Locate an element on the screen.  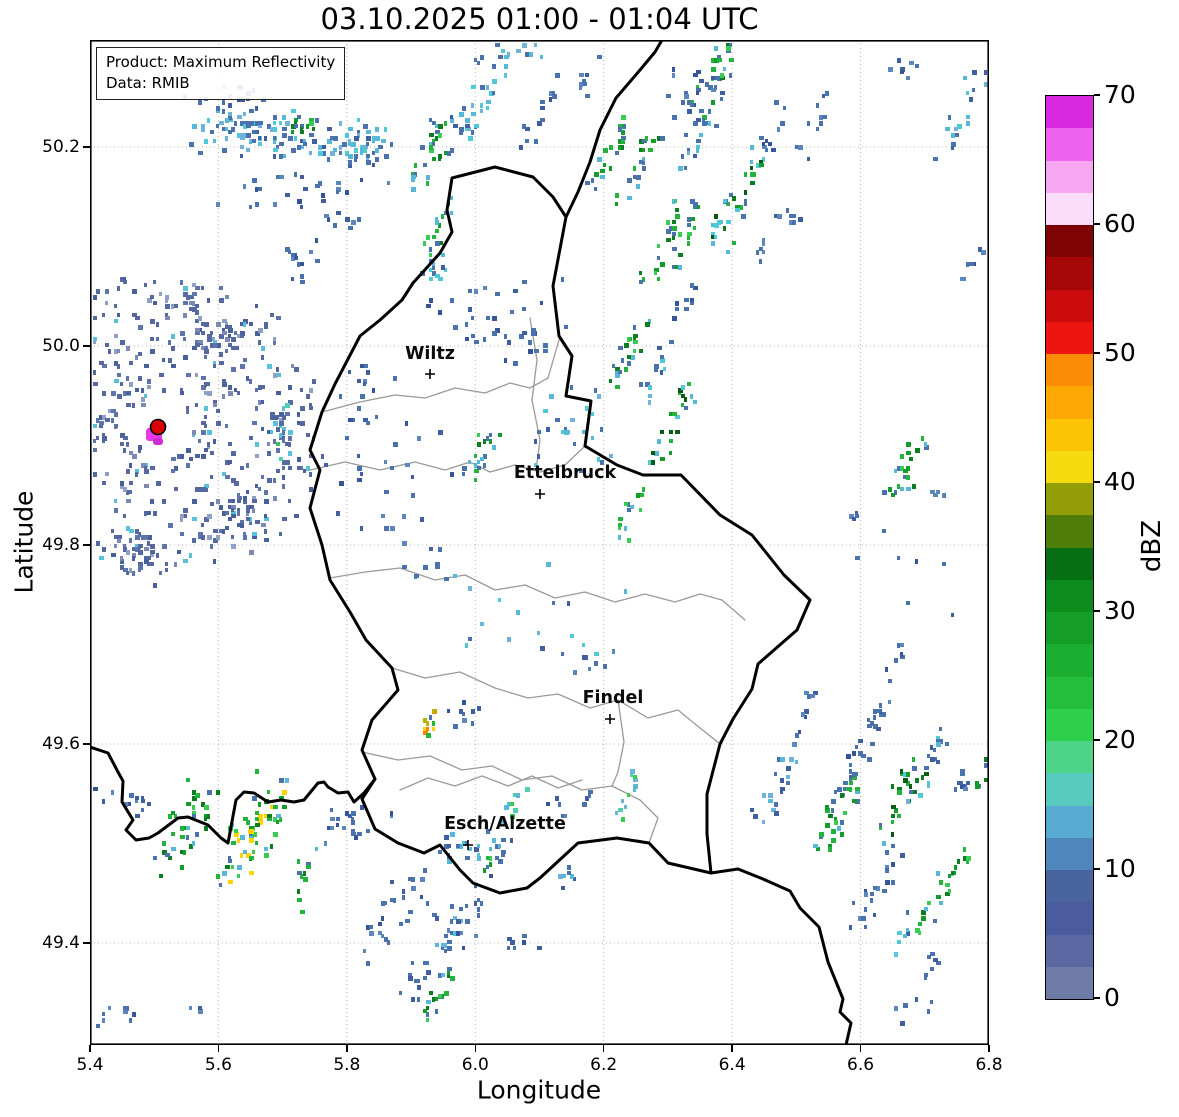
colorbar-tick-label: 10 is located at coordinates (1120, 868).